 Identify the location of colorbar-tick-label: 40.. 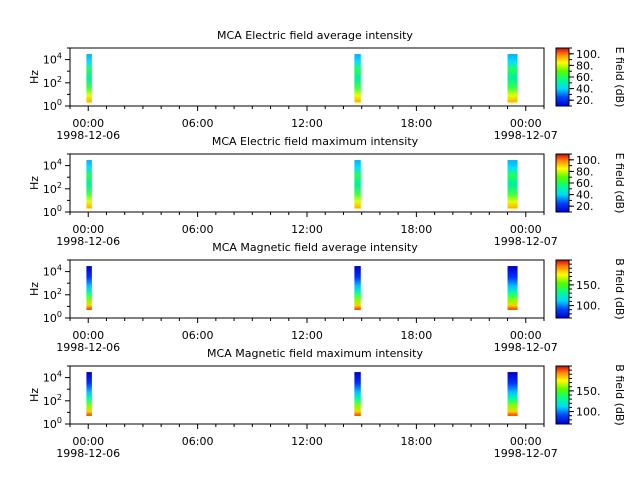
(585, 89).